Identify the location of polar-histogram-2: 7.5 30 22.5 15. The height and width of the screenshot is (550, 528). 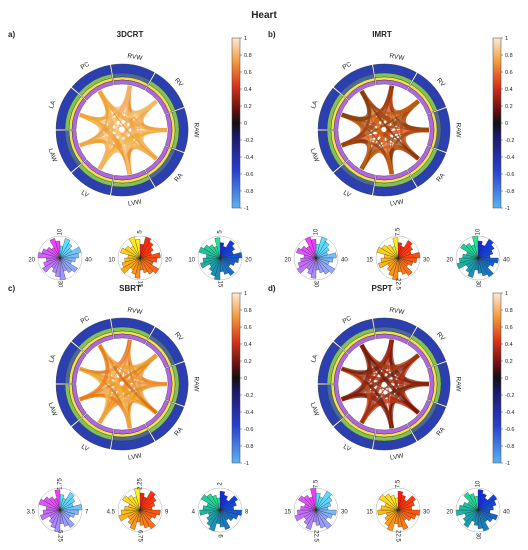
(398, 510).